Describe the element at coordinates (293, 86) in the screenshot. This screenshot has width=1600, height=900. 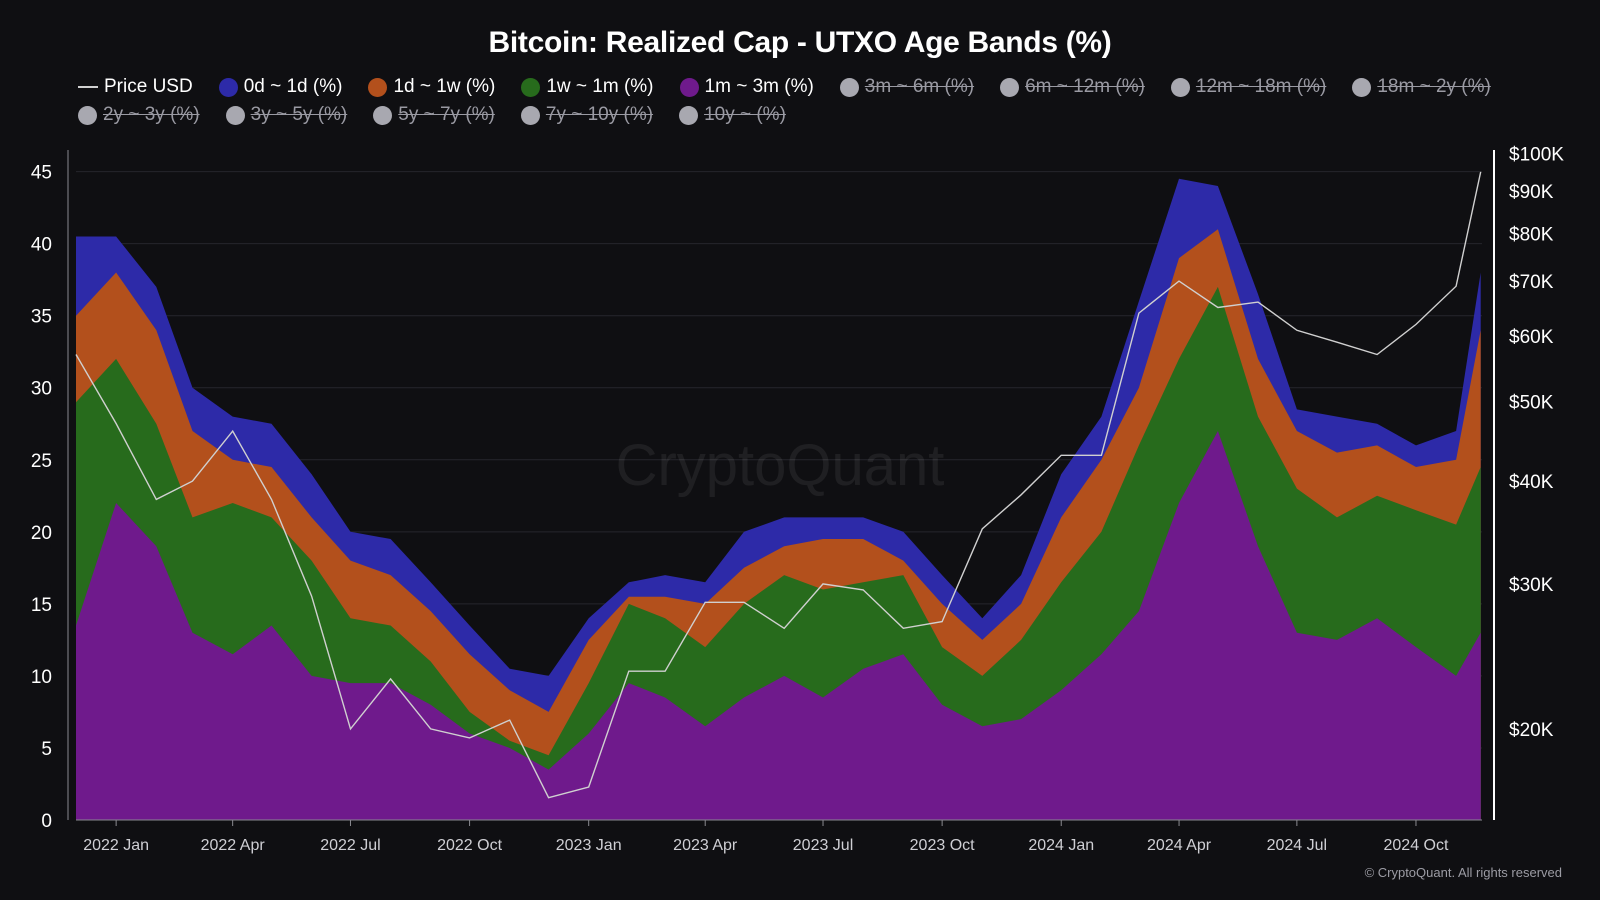
I see `legend-label: 0d ~ 1d (%)` at that location.